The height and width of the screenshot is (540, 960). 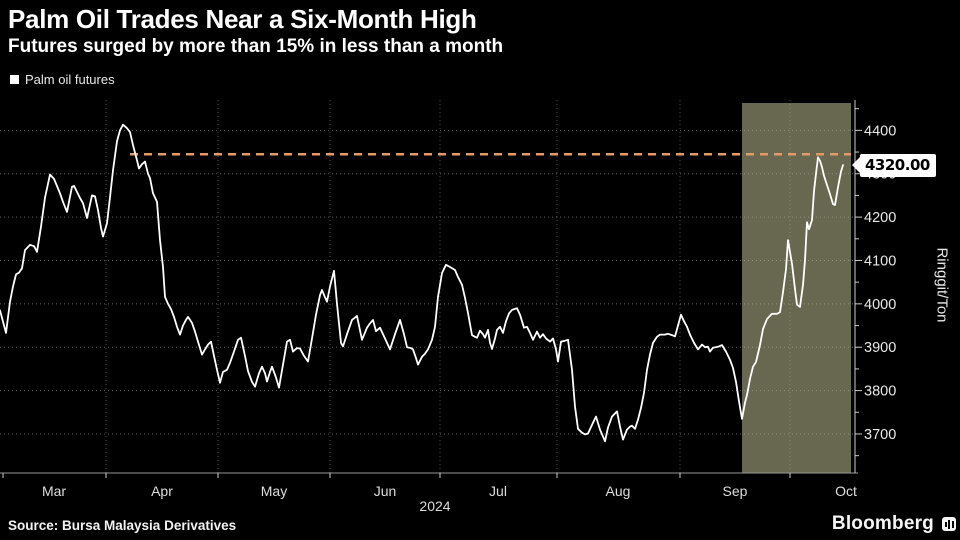 I want to click on y-tick-label: 3800, so click(x=880, y=392).